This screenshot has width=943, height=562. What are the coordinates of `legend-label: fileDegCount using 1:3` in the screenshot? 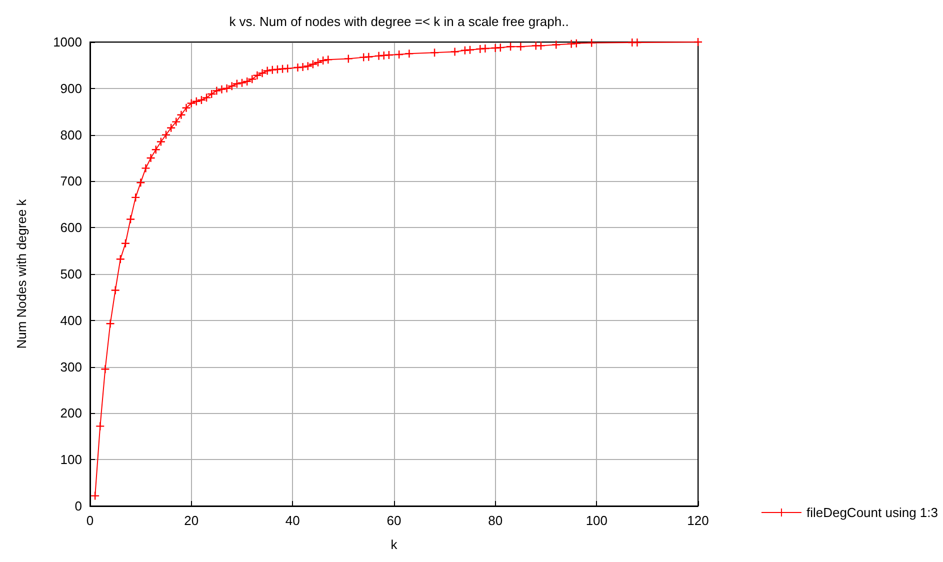 It's located at (872, 512).